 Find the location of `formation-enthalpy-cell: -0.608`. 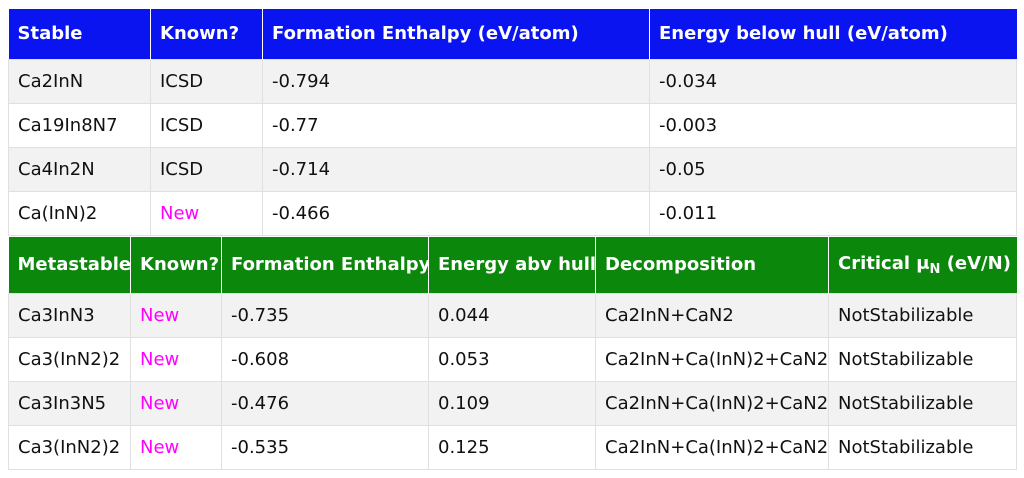

formation-enthalpy-cell: -0.608 is located at coordinates (325, 359).